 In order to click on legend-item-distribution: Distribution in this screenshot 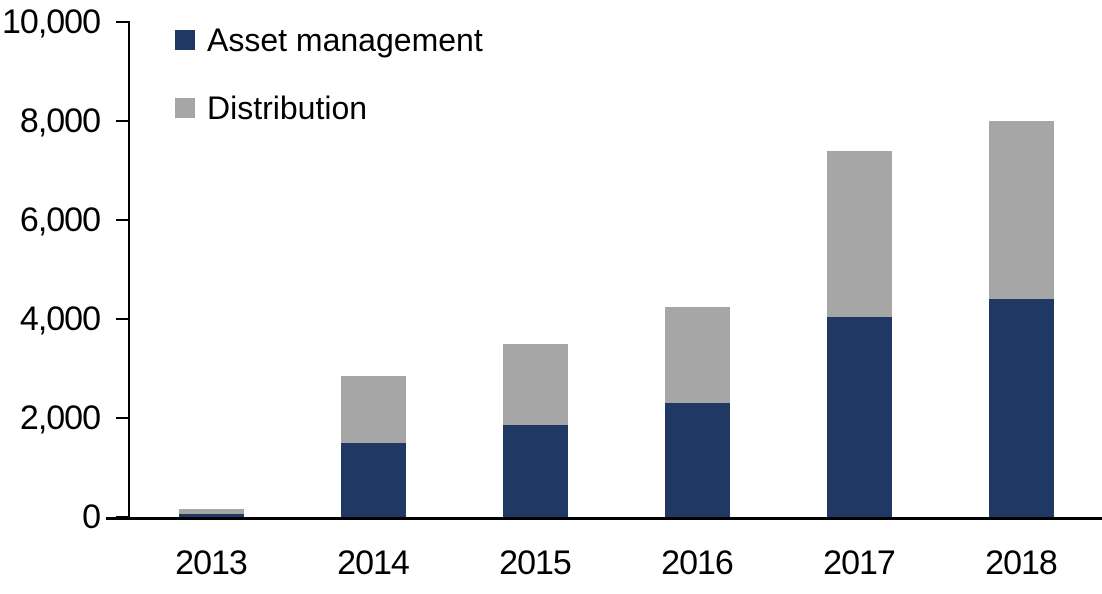, I will do `click(329, 108)`.